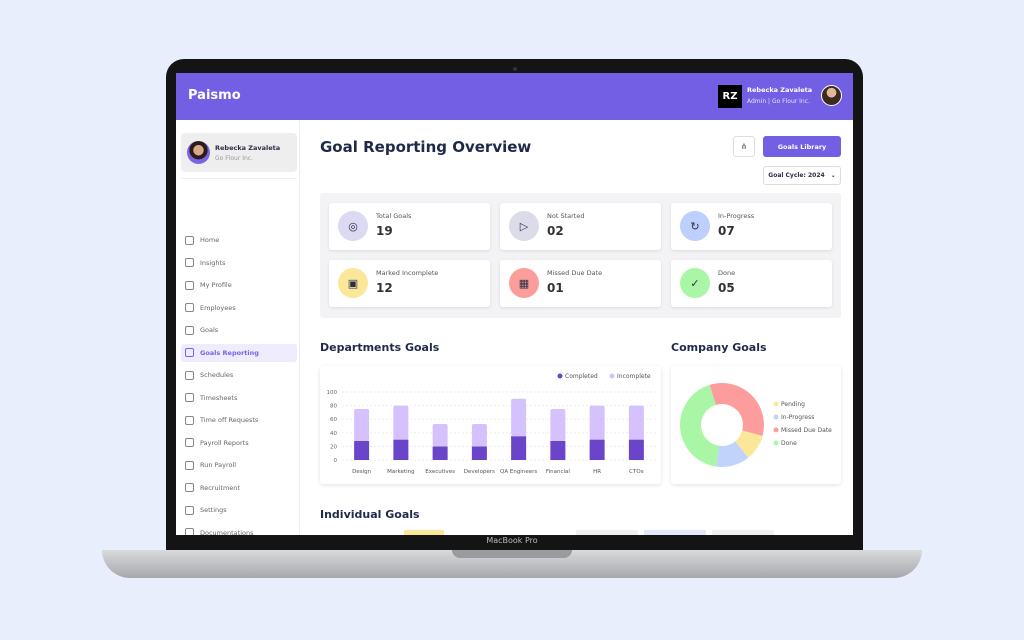  I want to click on sidebar-item-label: Settings, so click(213, 510).